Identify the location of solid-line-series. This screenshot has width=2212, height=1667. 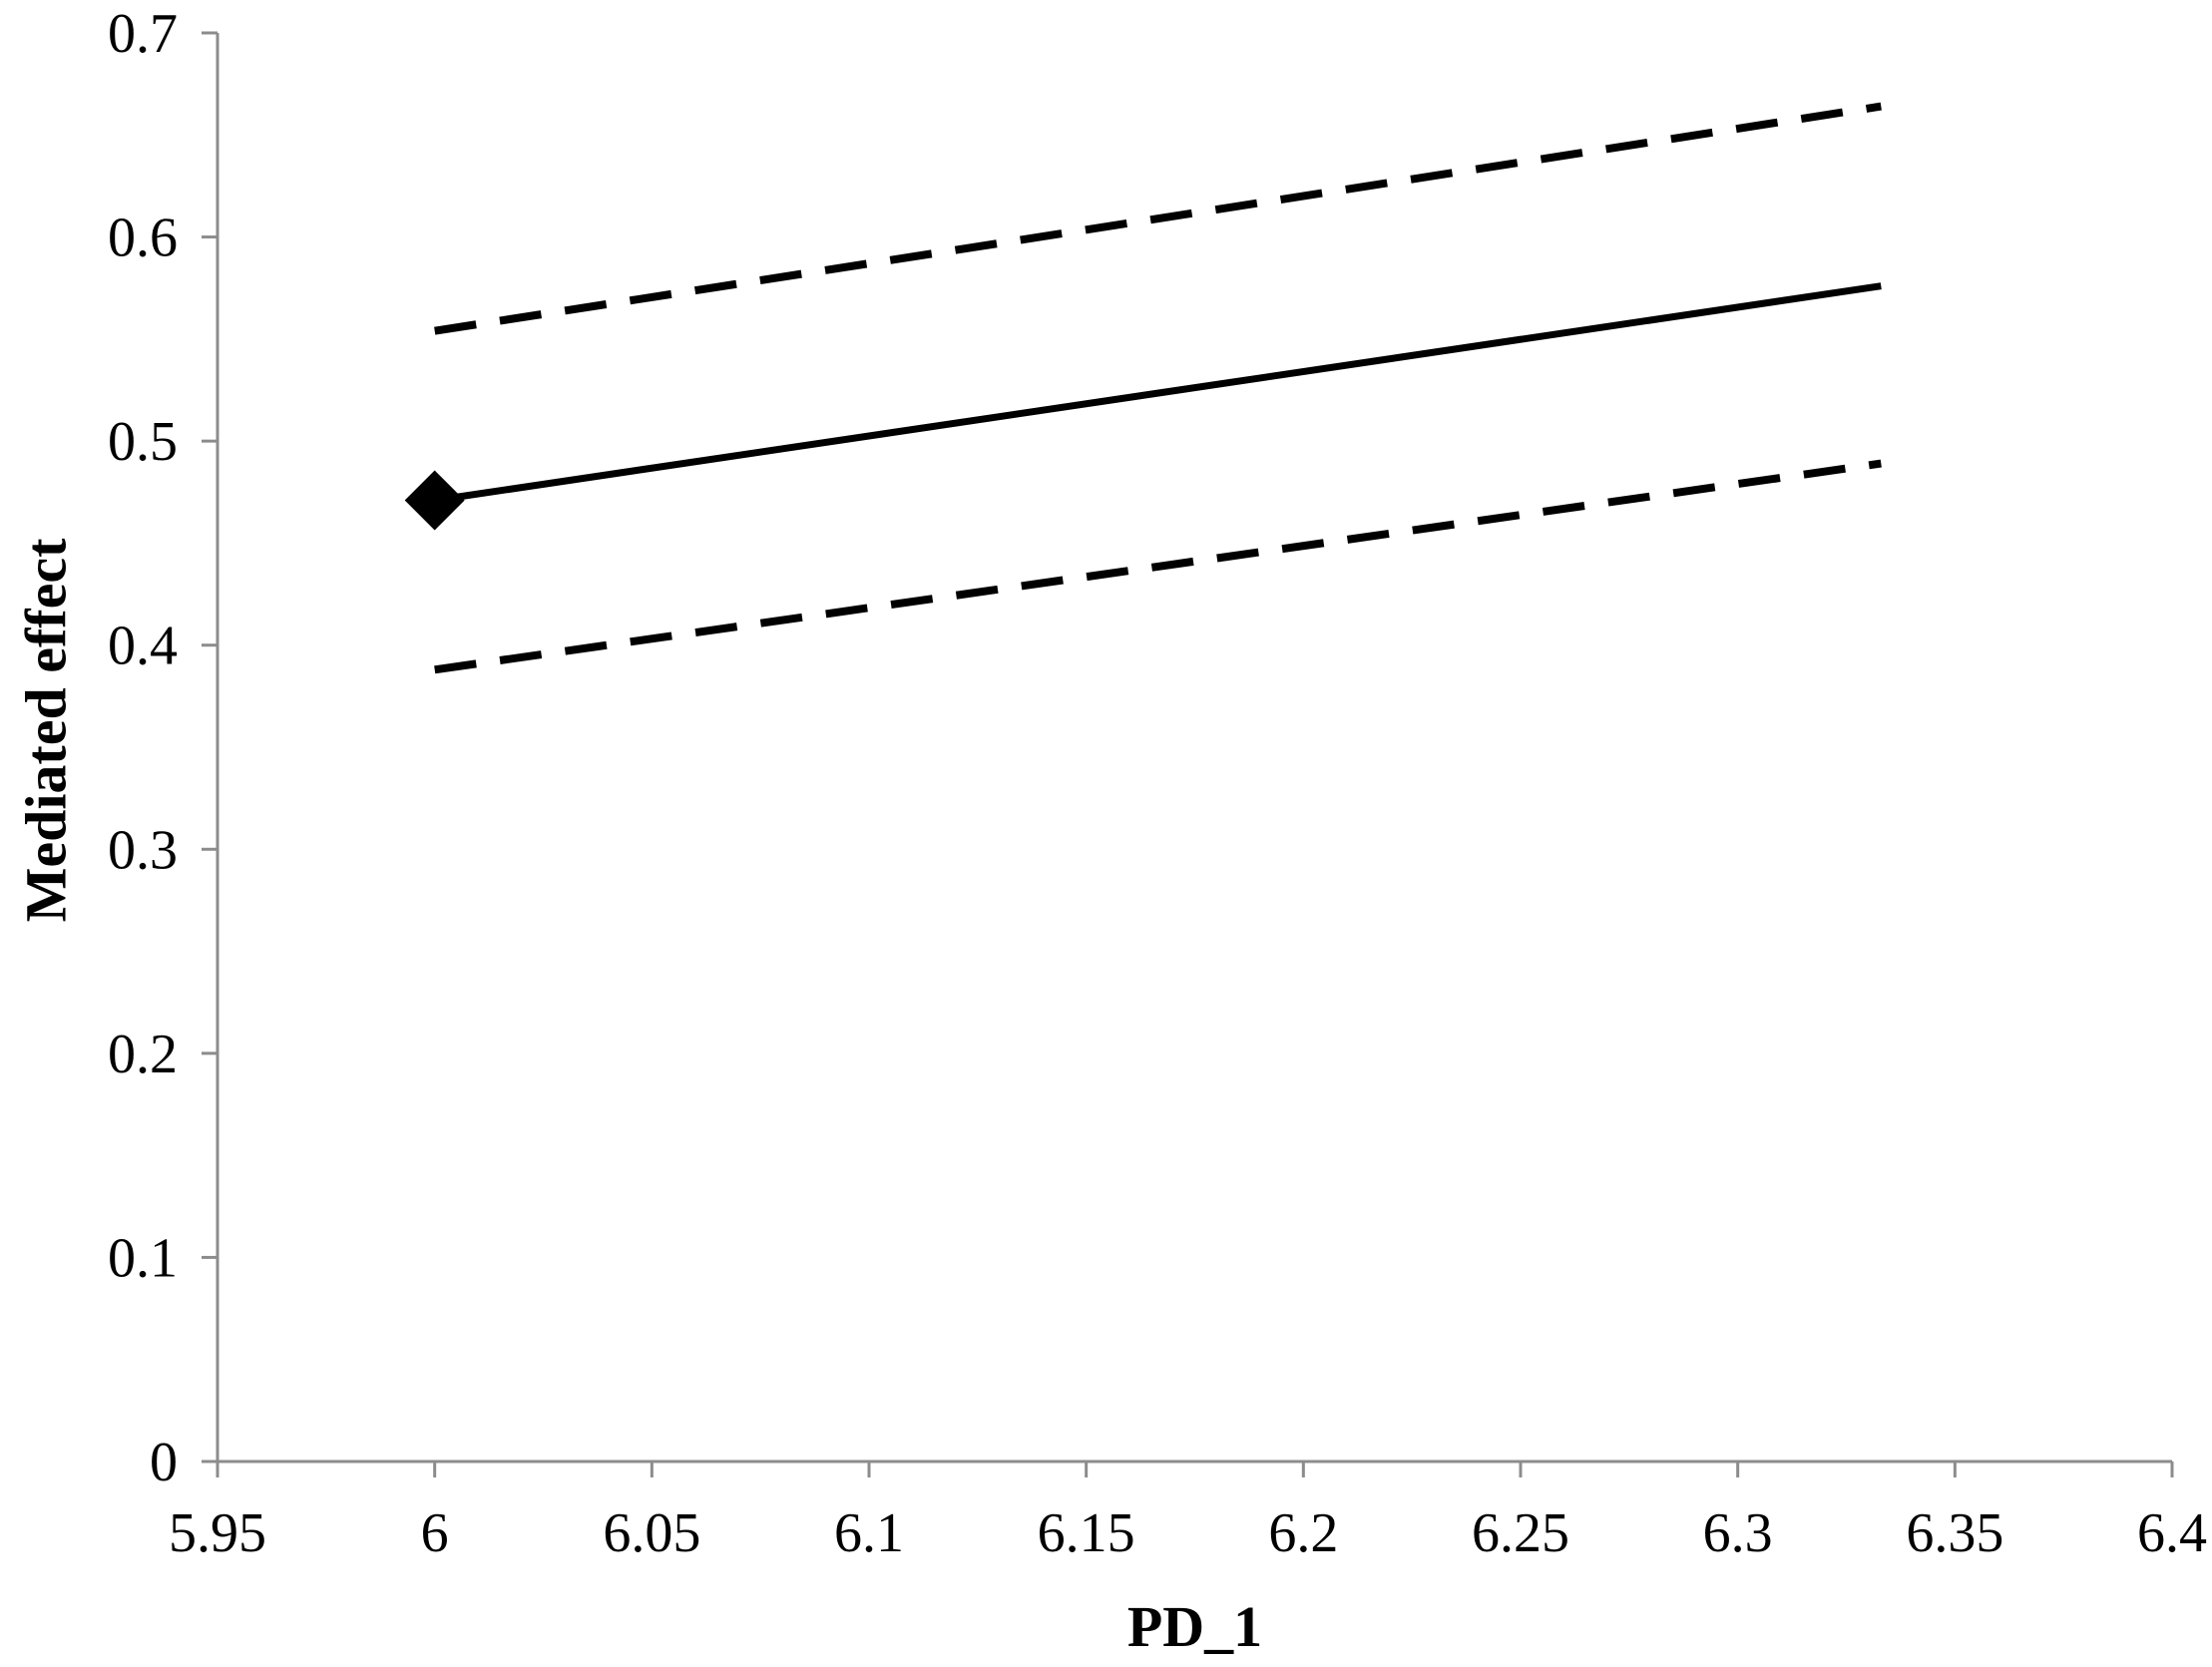
(1158, 393).